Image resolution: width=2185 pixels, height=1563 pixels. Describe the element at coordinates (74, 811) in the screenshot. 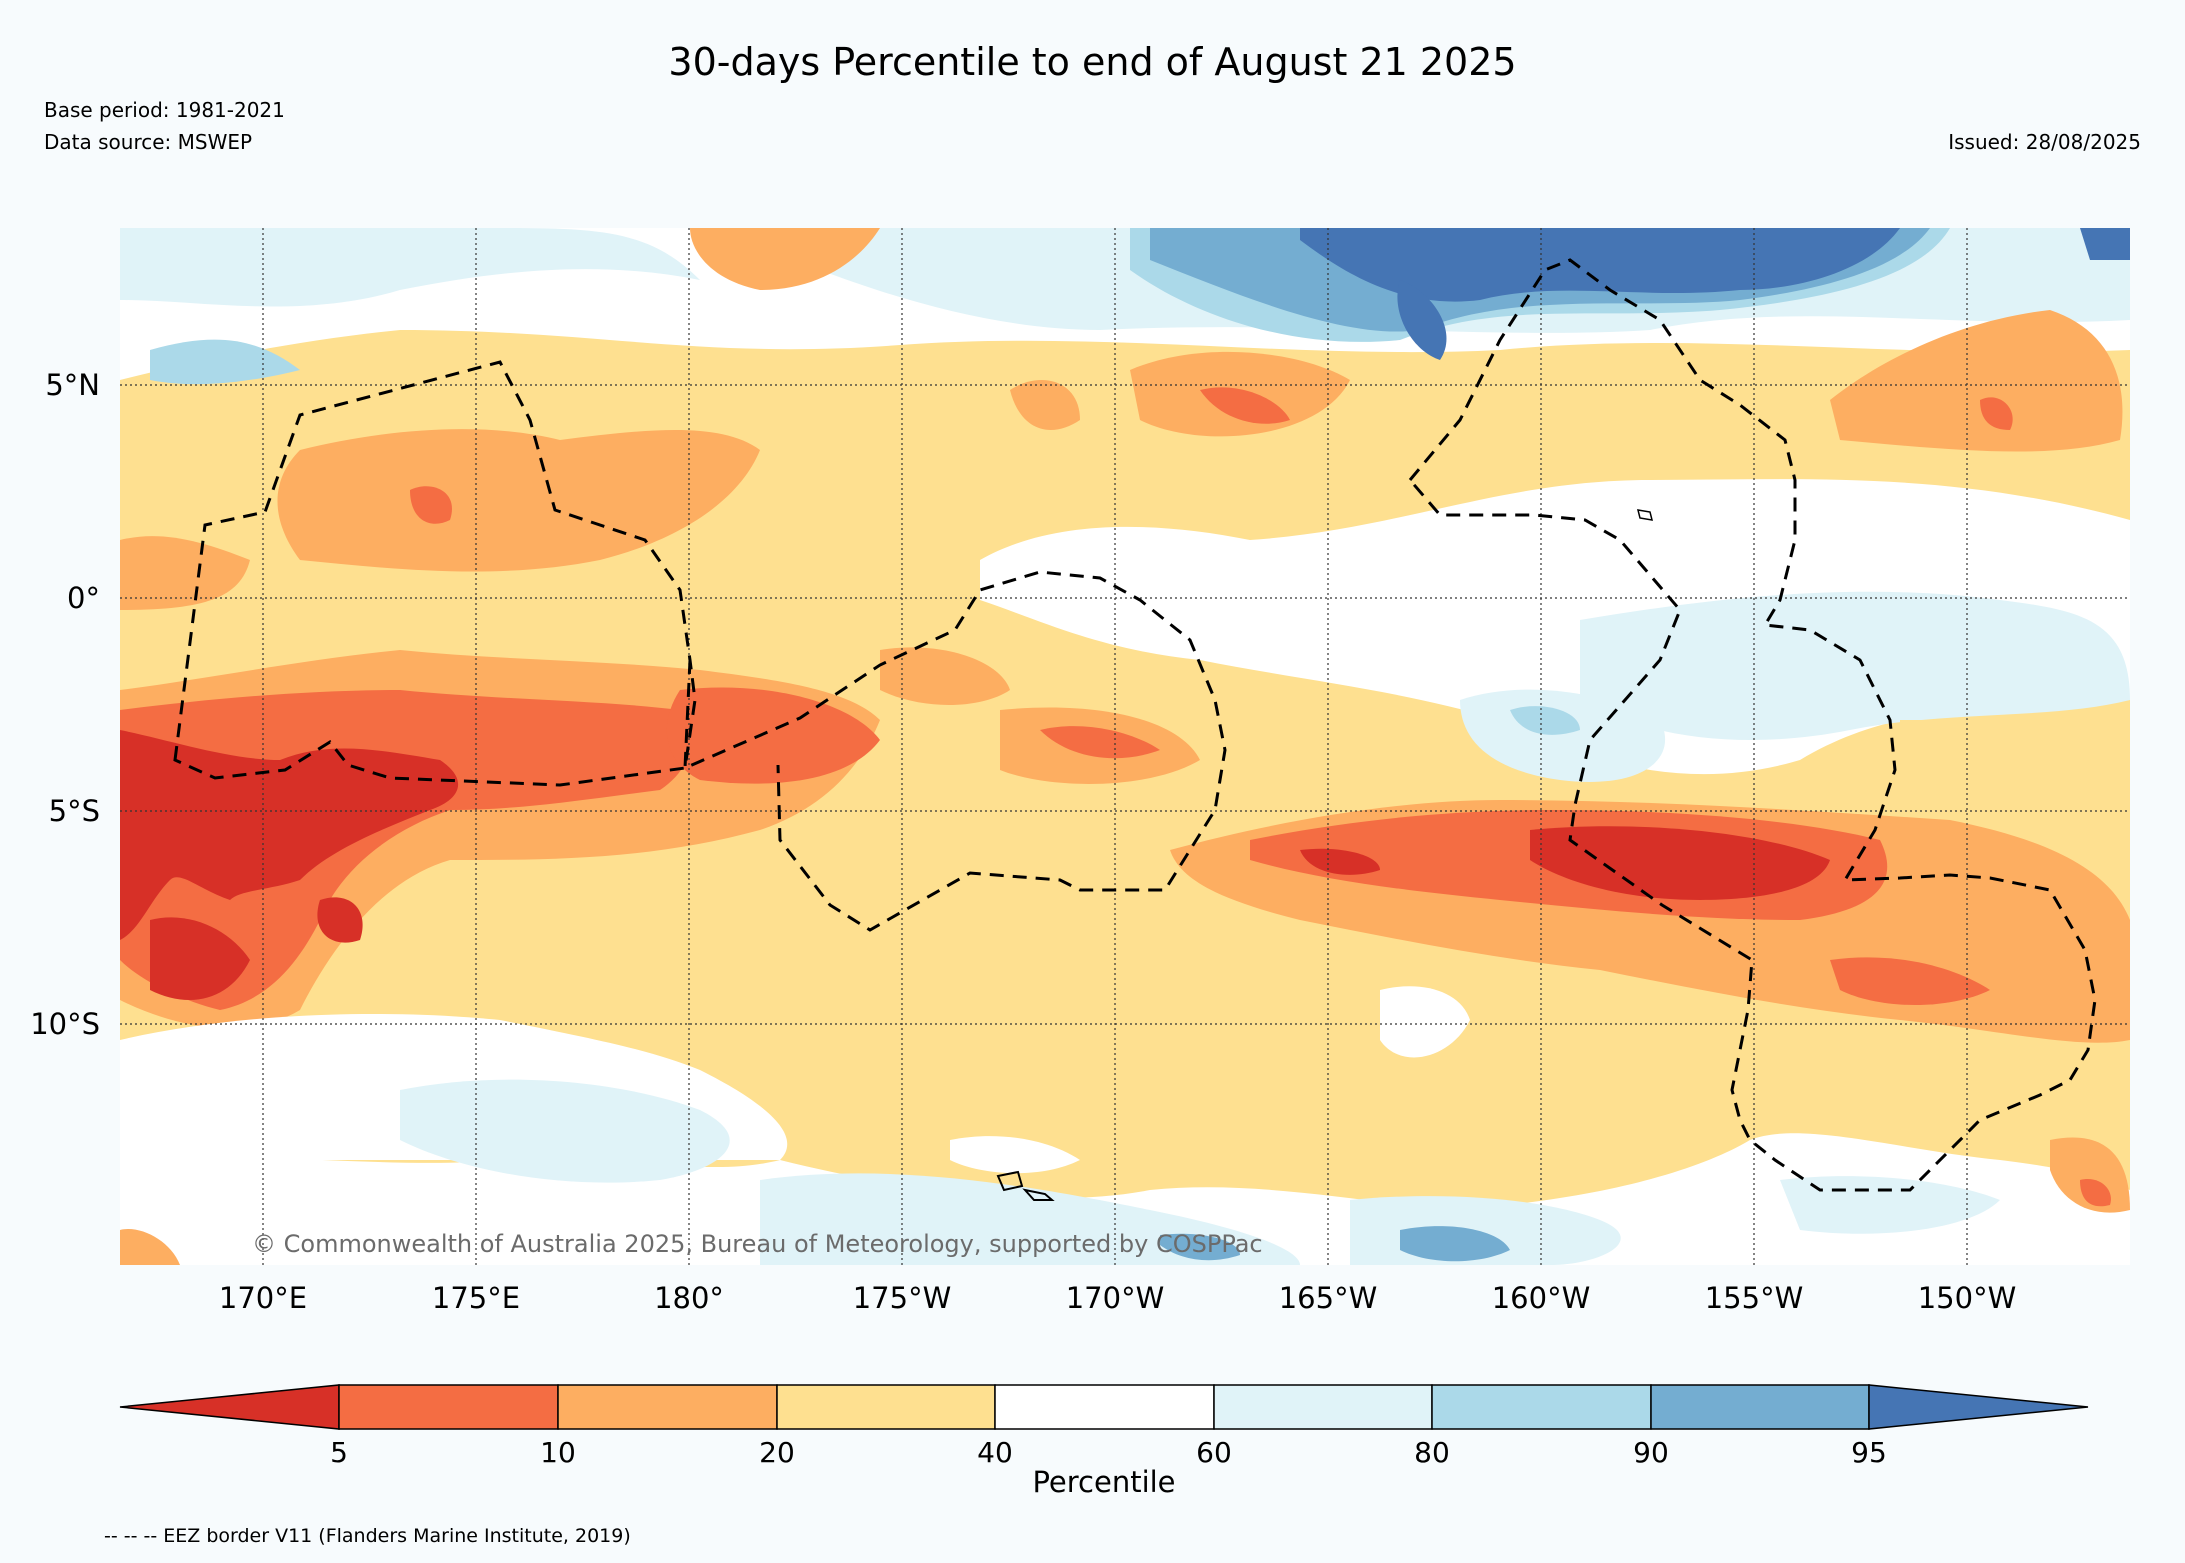

I see `lat-tick-label: 5°S` at that location.